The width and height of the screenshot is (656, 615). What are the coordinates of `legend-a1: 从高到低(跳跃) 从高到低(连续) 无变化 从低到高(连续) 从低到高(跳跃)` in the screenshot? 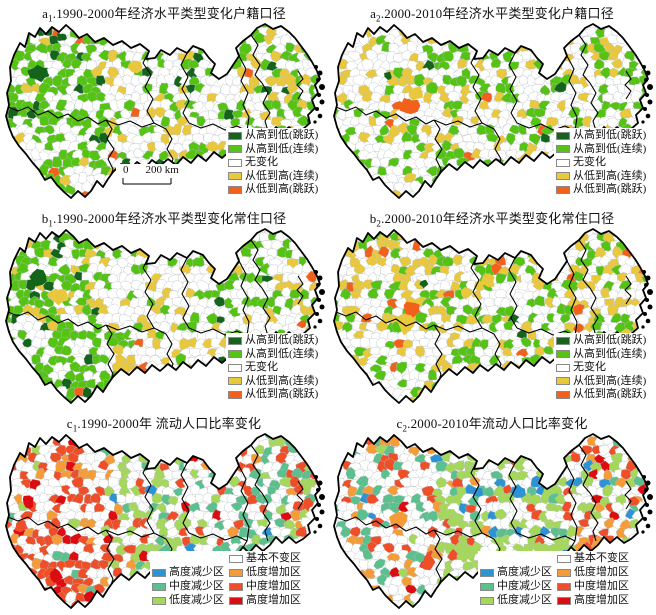 It's located at (273, 163).